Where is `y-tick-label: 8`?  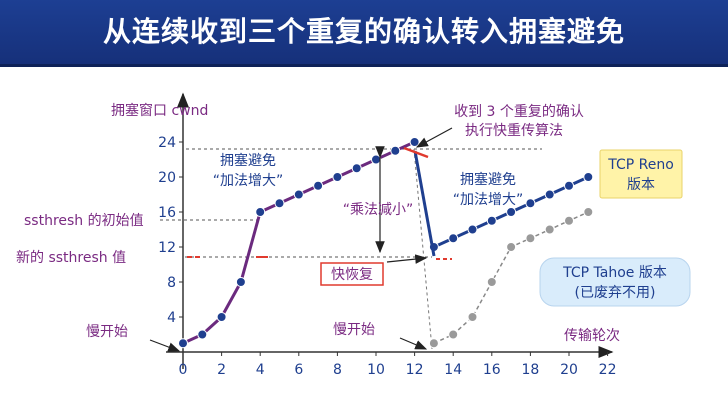
y-tick-label: 8 is located at coordinates (171, 283).